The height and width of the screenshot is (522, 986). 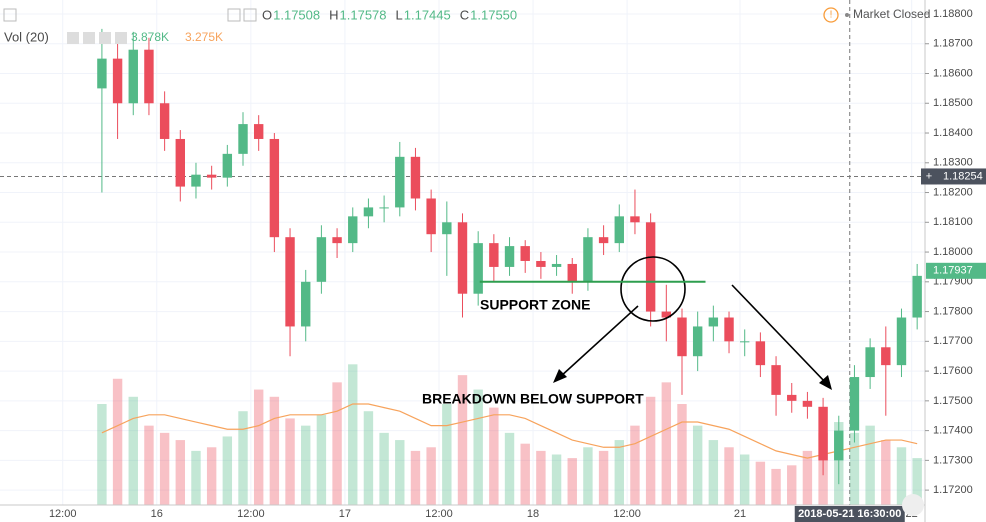 I want to click on crosshair-time-label: 2018-05-21 16:30:00, so click(x=849, y=514).